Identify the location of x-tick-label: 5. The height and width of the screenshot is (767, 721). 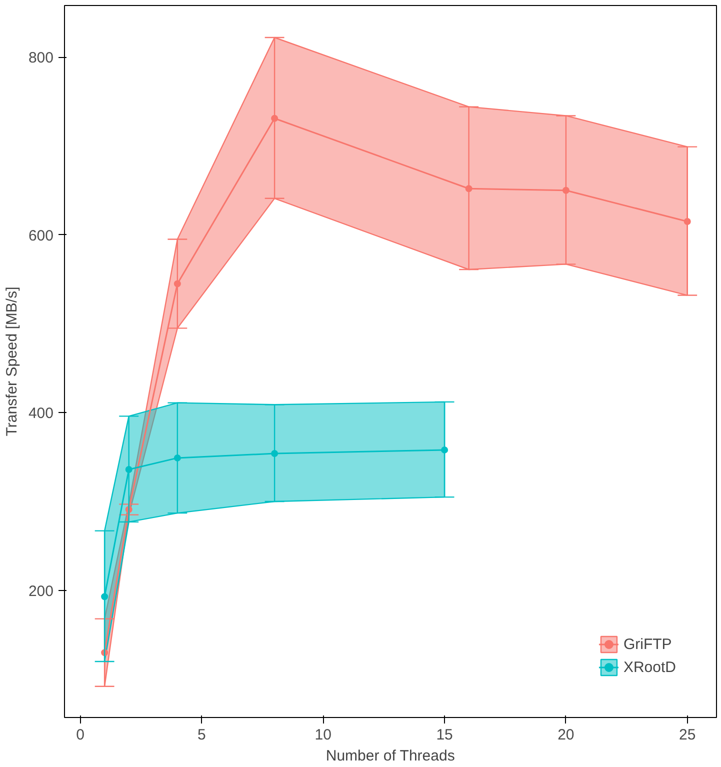
(202, 735).